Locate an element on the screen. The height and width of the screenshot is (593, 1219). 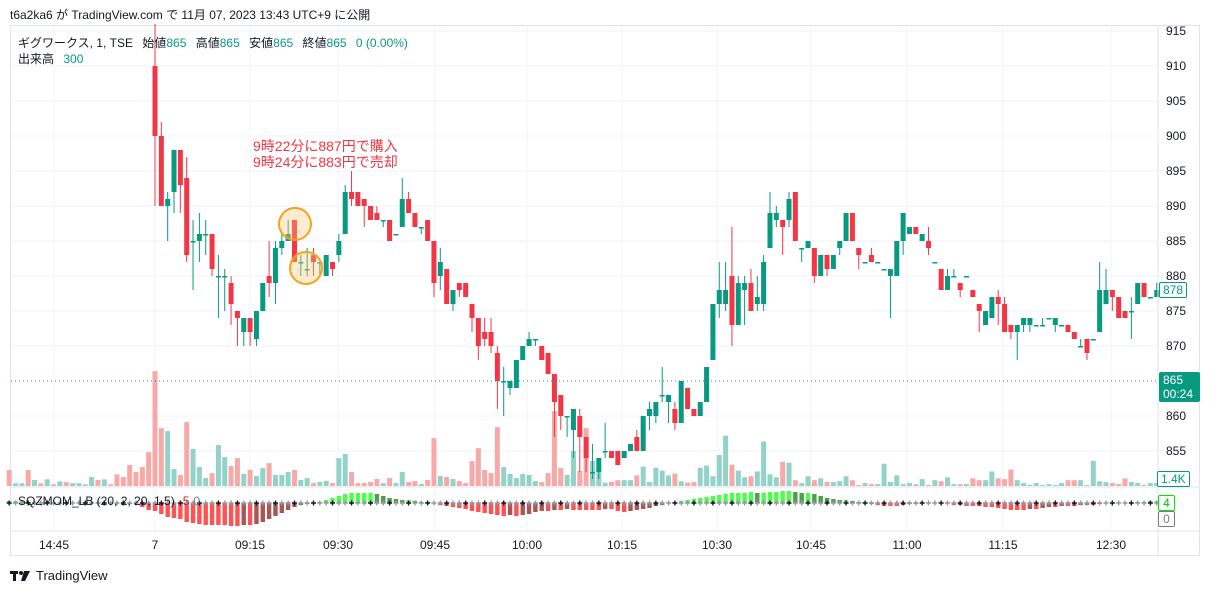
tradingview-logo: TradingView is located at coordinates (59, 575).